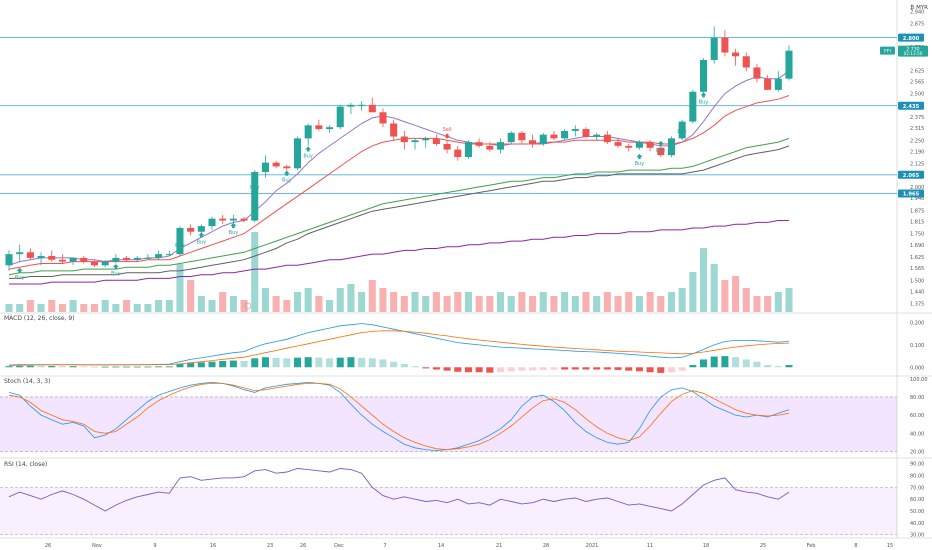 The image size is (932, 550). Describe the element at coordinates (917, 398) in the screenshot. I see `stoch-tick: 80.00` at that location.